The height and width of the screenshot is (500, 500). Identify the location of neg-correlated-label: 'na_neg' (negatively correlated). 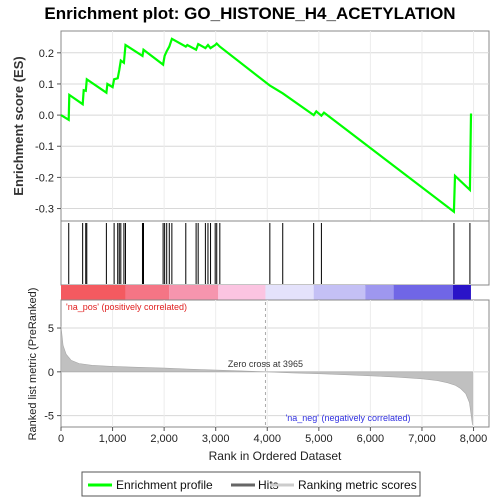
(347, 418).